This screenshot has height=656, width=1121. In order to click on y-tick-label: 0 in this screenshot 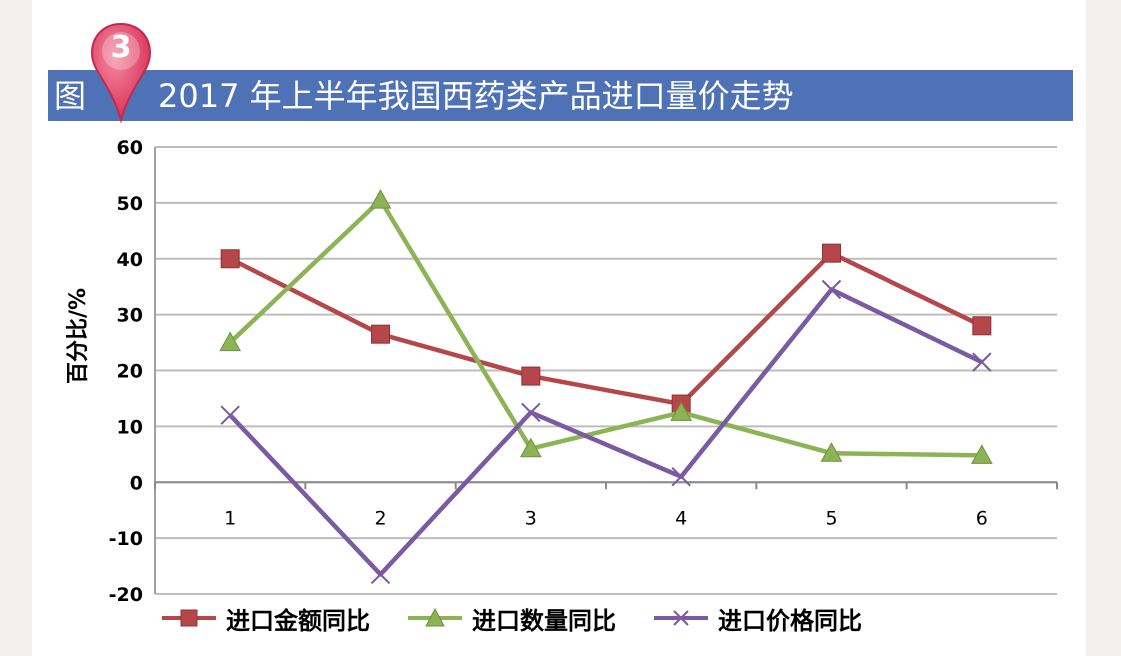, I will do `click(136, 483)`.